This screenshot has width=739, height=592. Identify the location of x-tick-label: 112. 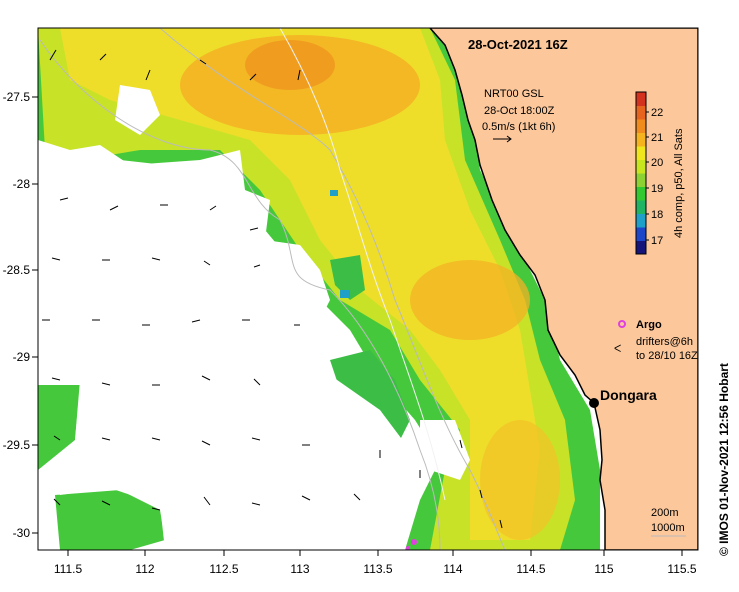
(144, 569).